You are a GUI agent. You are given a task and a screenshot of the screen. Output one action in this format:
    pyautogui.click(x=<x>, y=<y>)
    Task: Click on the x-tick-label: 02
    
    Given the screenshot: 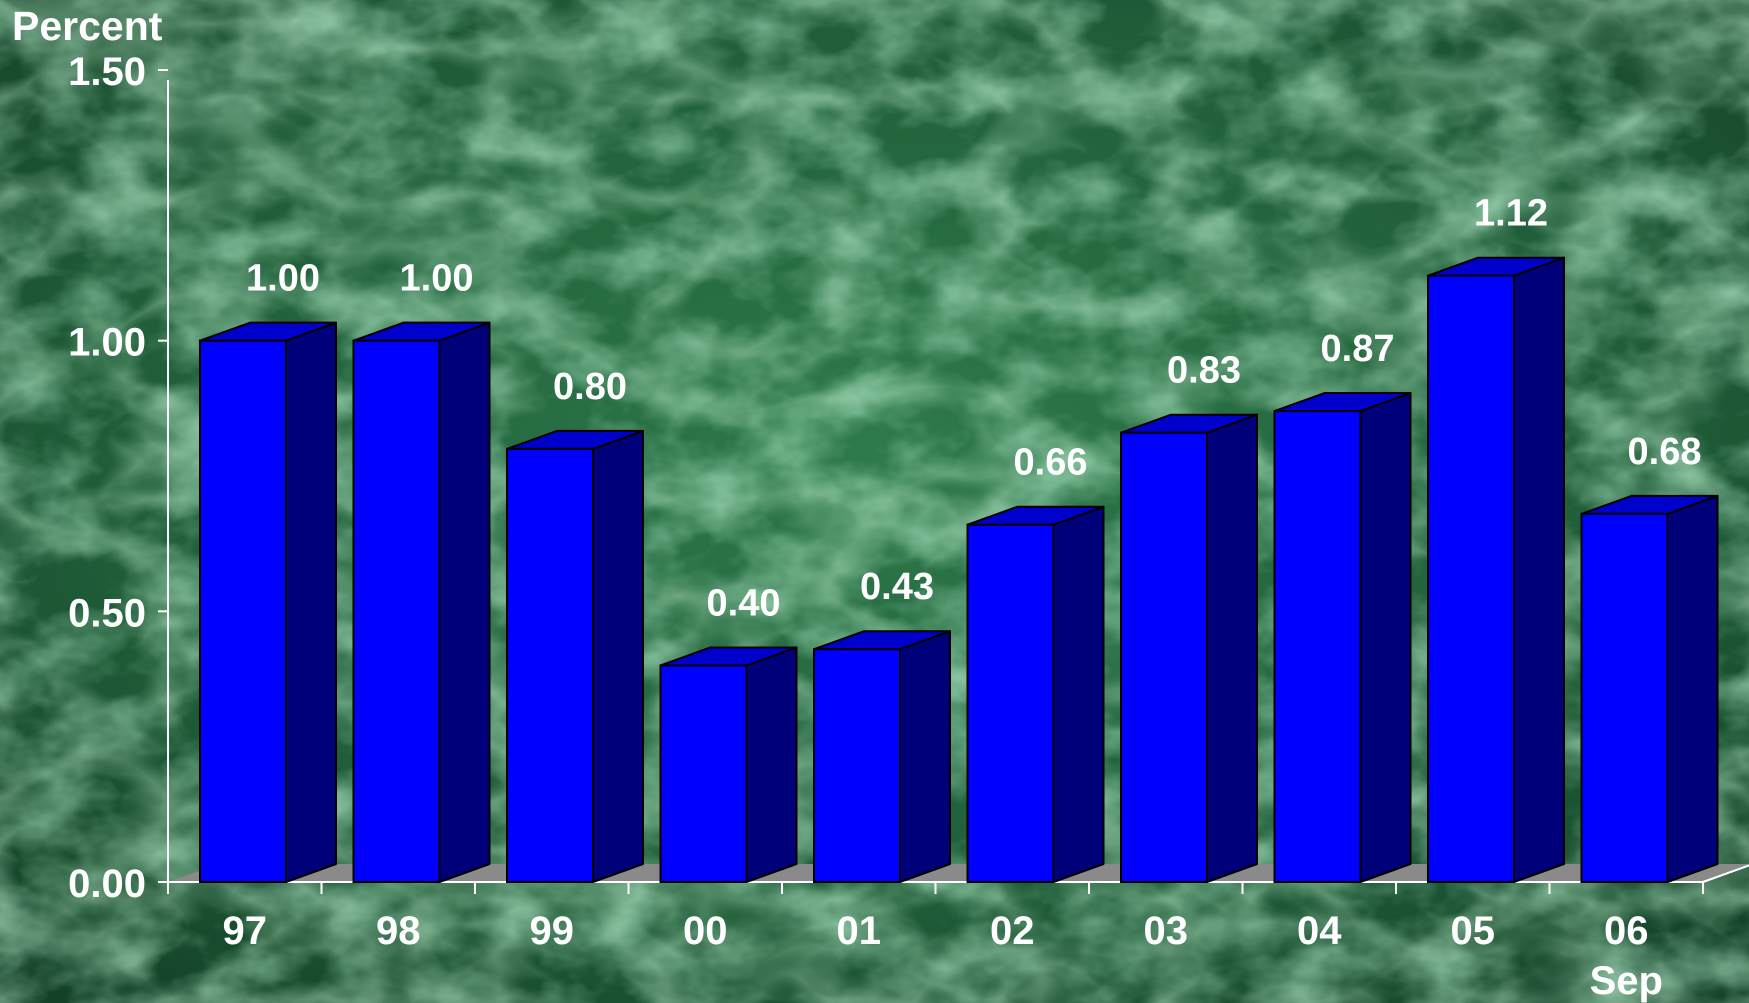 What is the action you would take?
    pyautogui.click(x=1012, y=931)
    